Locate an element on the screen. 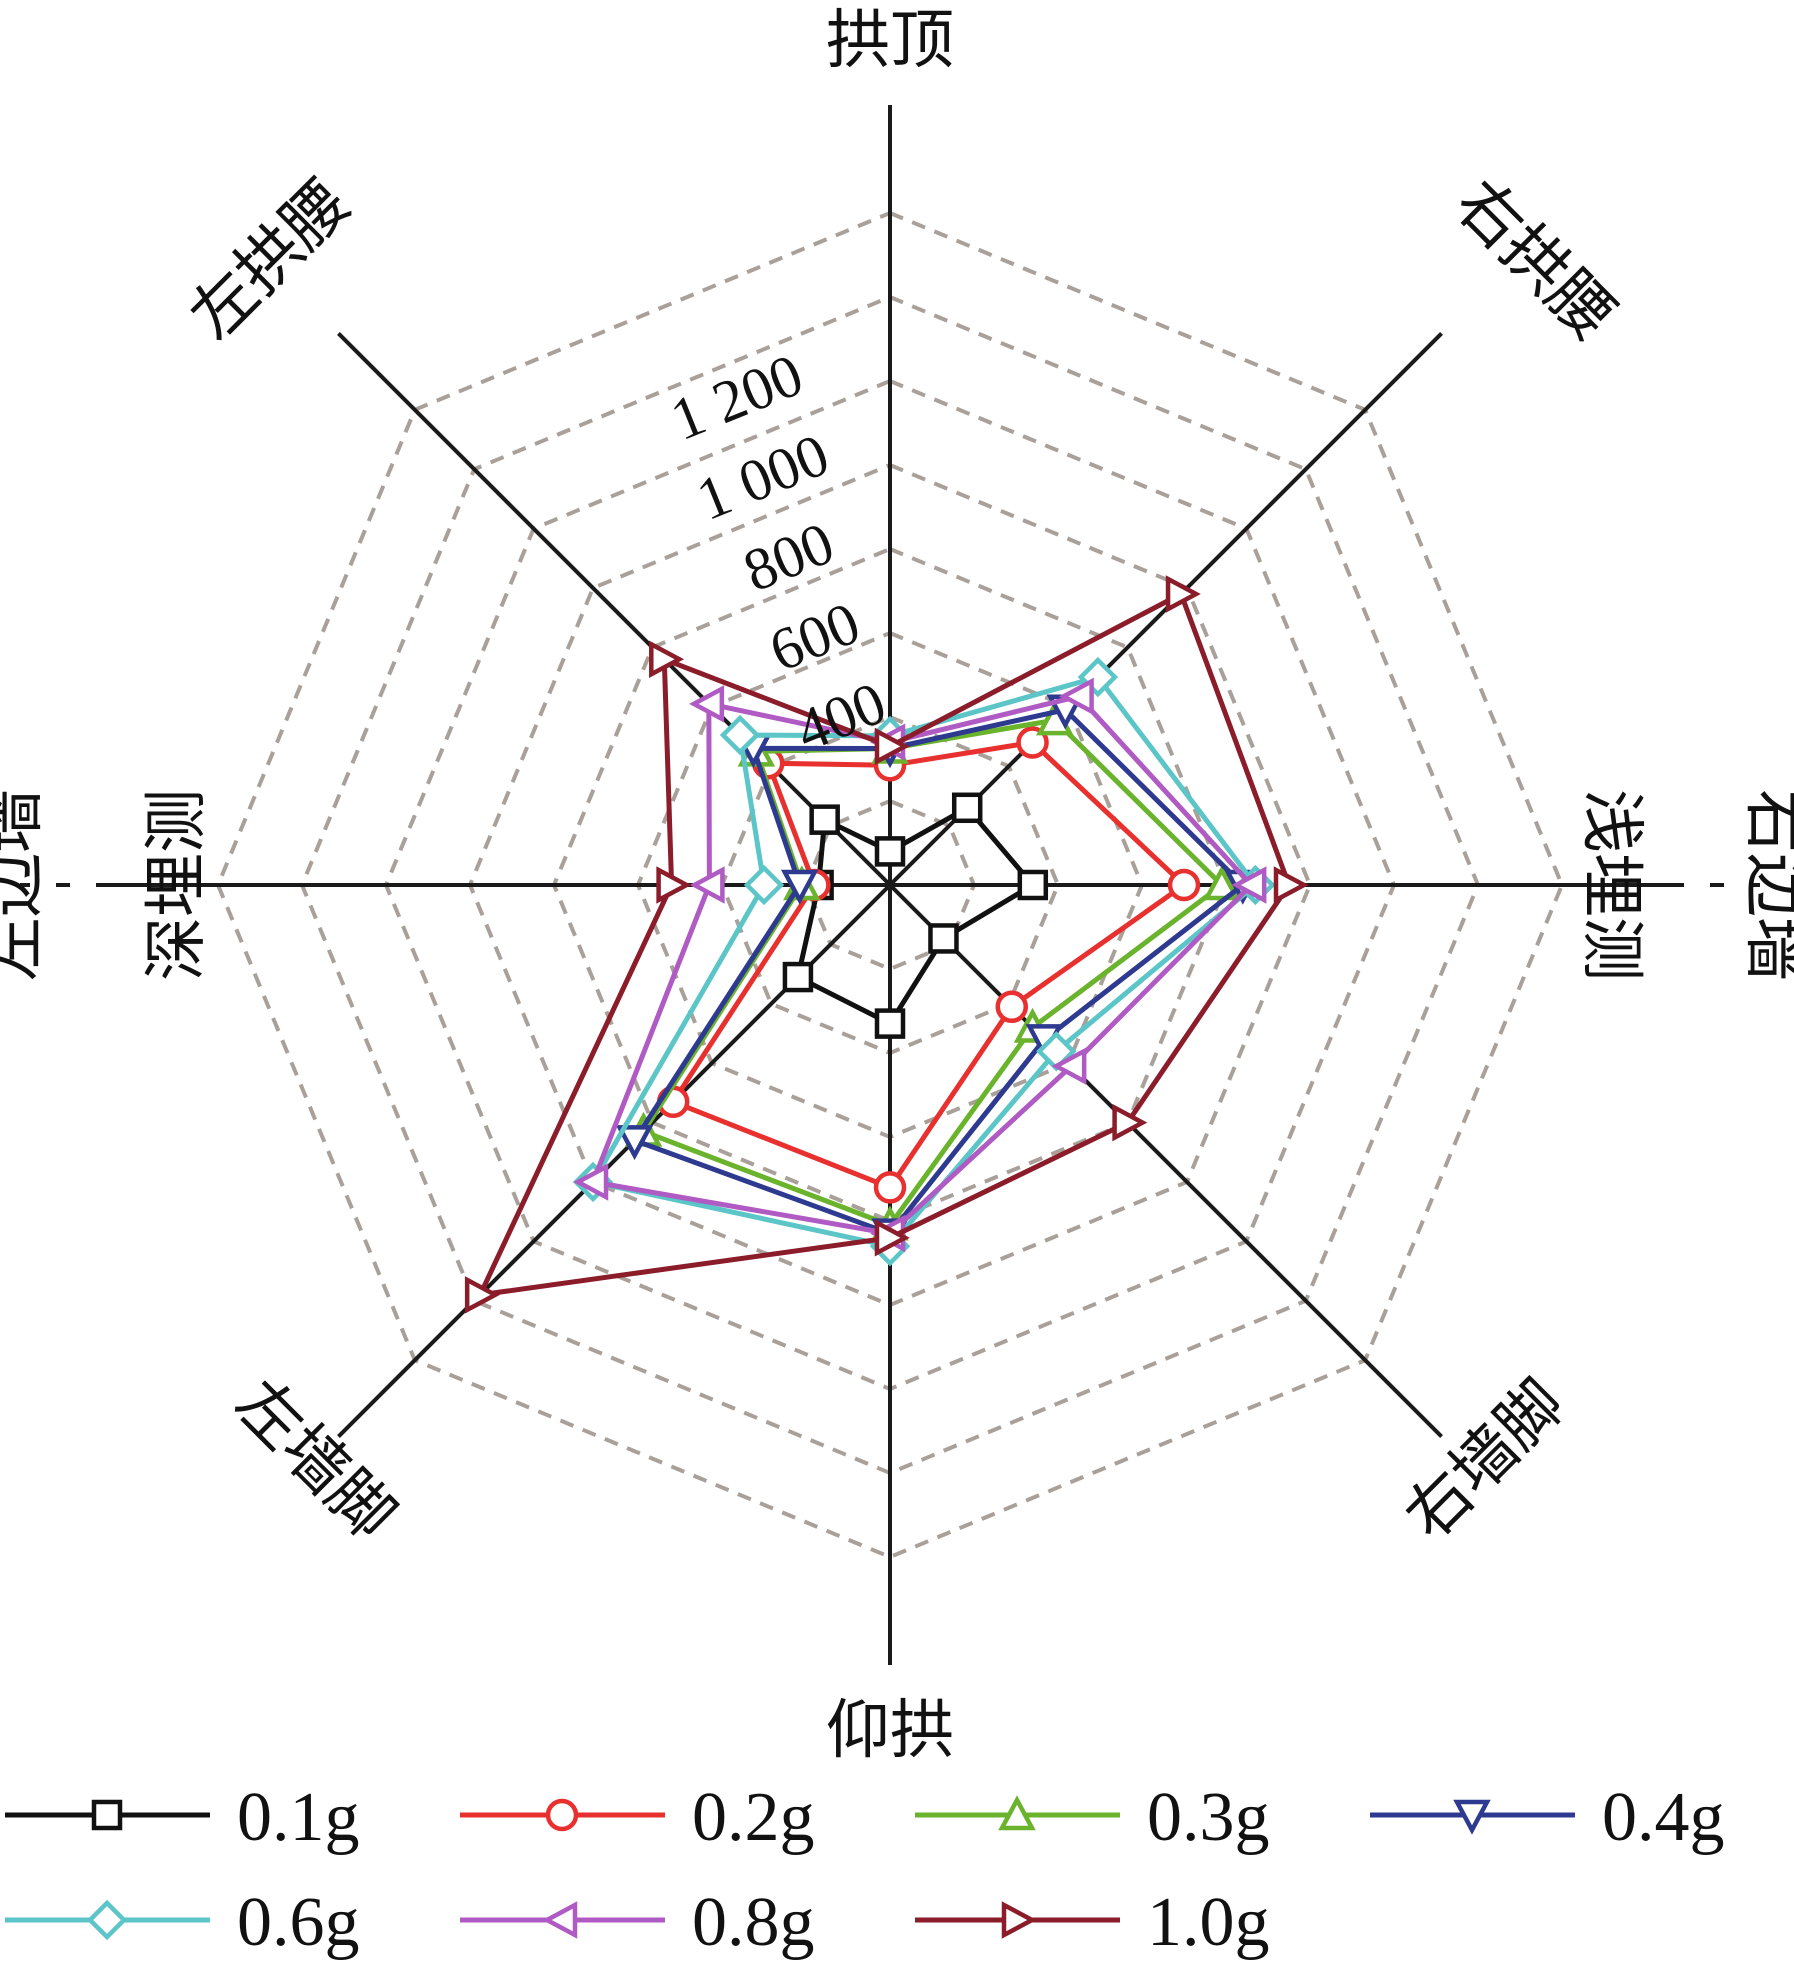 This screenshot has height=1966, width=1794. series-line-0.8g is located at coordinates (922, 965).